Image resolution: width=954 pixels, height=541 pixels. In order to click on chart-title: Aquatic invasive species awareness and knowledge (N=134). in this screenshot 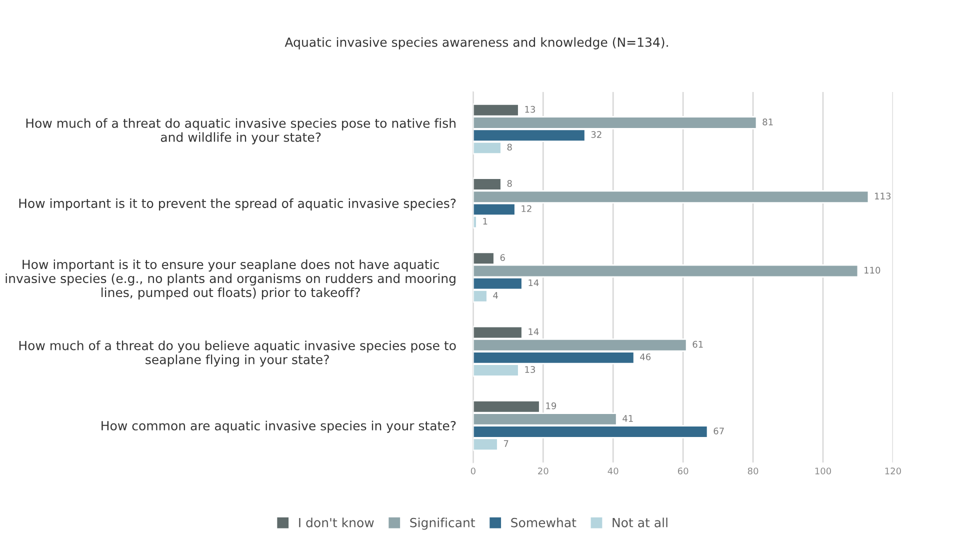, I will do `click(476, 43)`.